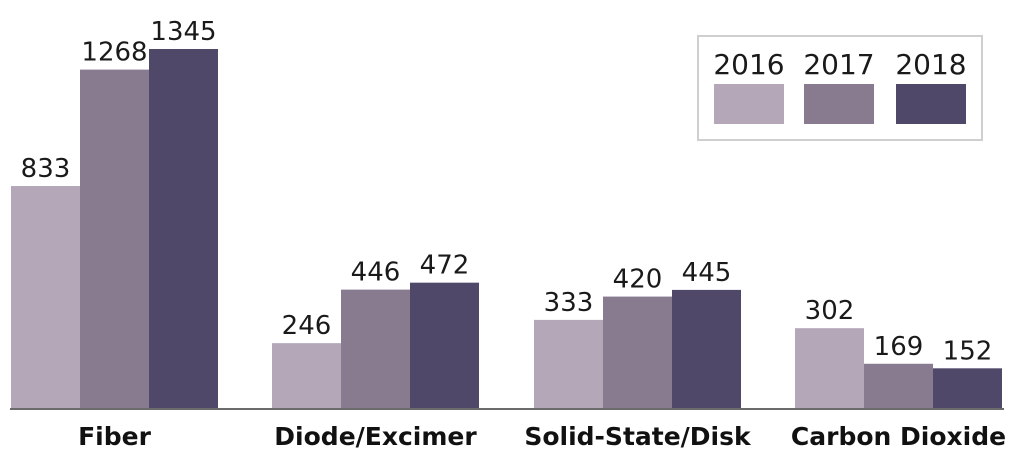 The width and height of the screenshot is (1024, 456). I want to click on bar-carbon-dioxide-2018, so click(967, 388).